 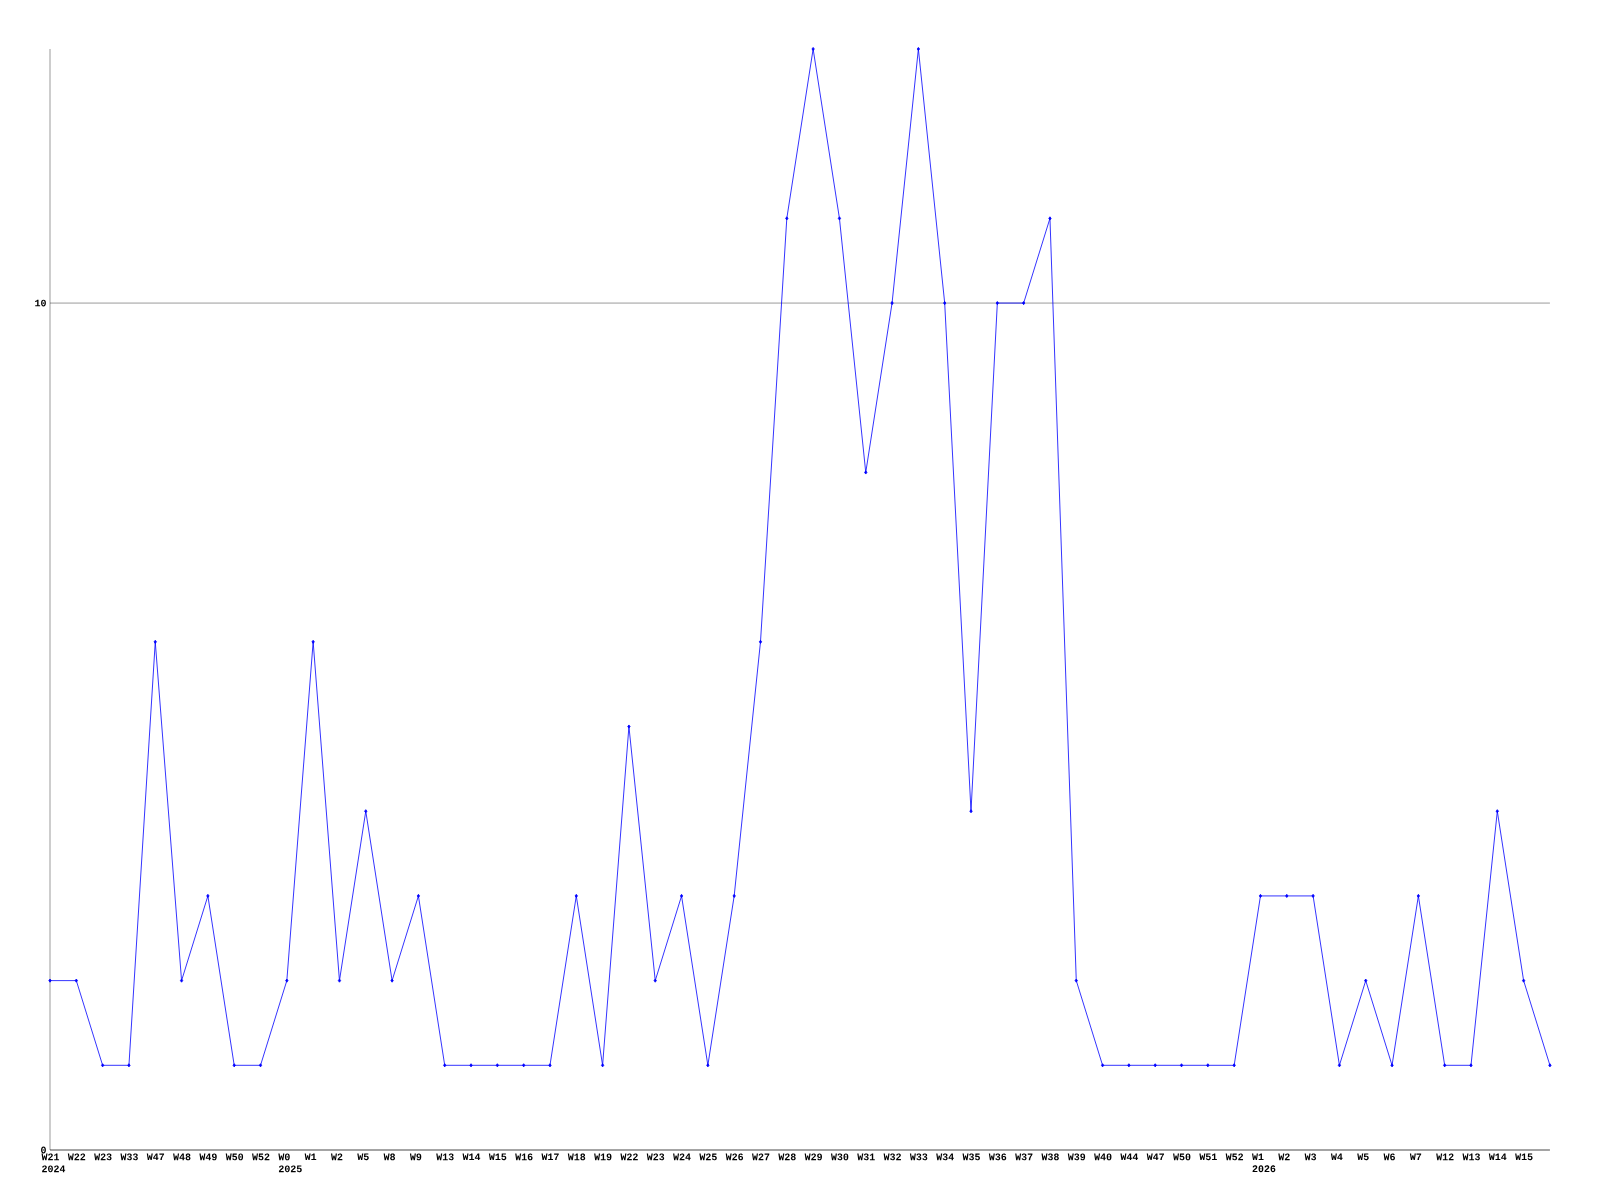 What do you see at coordinates (997, 1157) in the screenshot?
I see `x-tick-label: W36` at bounding box center [997, 1157].